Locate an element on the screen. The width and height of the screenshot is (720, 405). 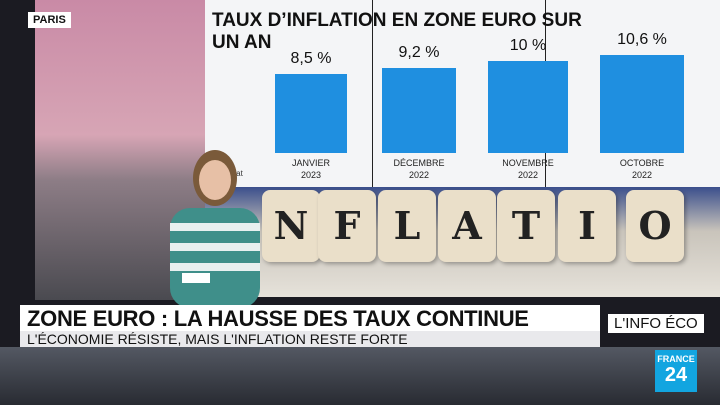
presenter is located at coordinates (215, 229).